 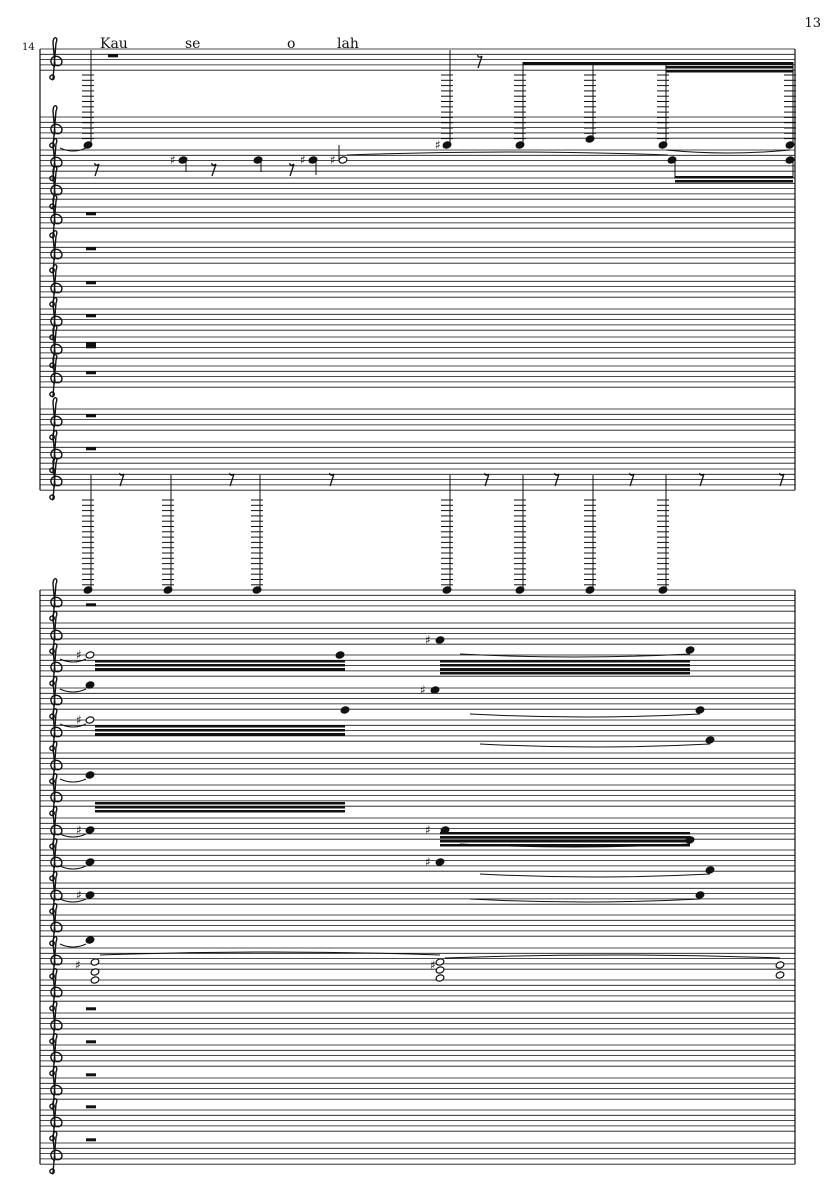 What do you see at coordinates (291, 44) in the screenshot?
I see `lyric-syllable: o` at bounding box center [291, 44].